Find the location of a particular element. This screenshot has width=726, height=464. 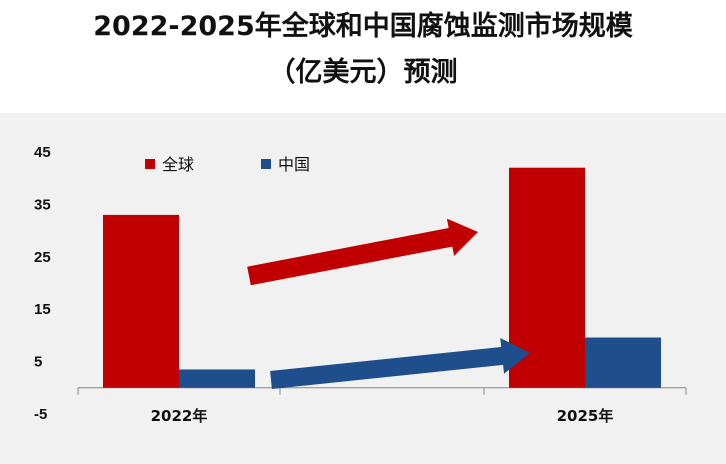

y-tick-label: 35 is located at coordinates (42, 204).